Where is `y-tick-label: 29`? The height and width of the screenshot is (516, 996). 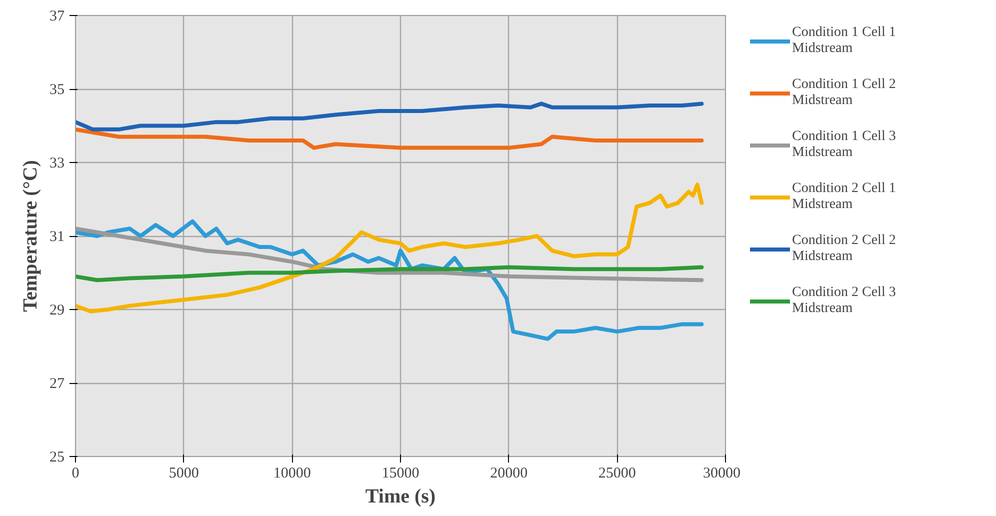 y-tick-label: 29 is located at coordinates (57, 310).